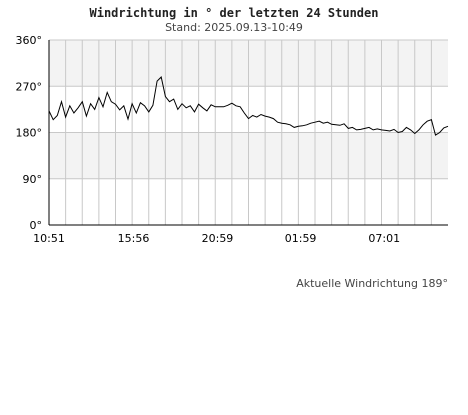 The height and width of the screenshot is (415, 468). I want to click on y-tick-label: 270°, so click(29, 86).